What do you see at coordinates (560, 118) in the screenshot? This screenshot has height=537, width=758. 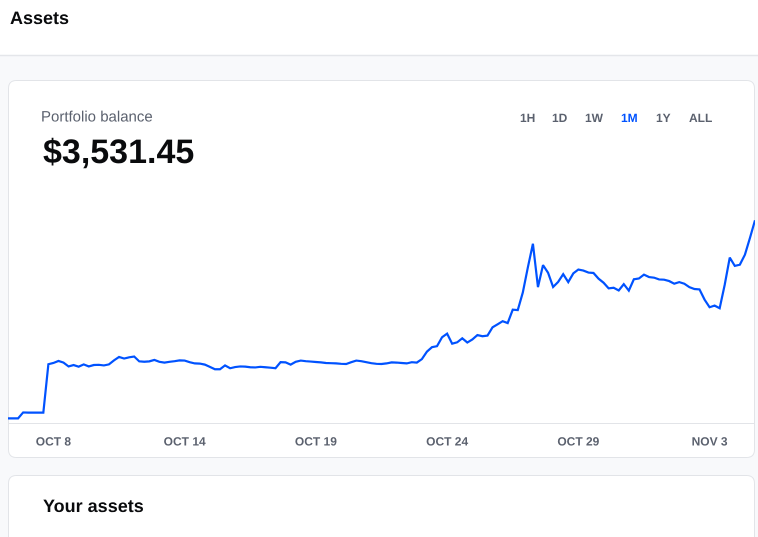 I see `text: 1D` at bounding box center [560, 118].